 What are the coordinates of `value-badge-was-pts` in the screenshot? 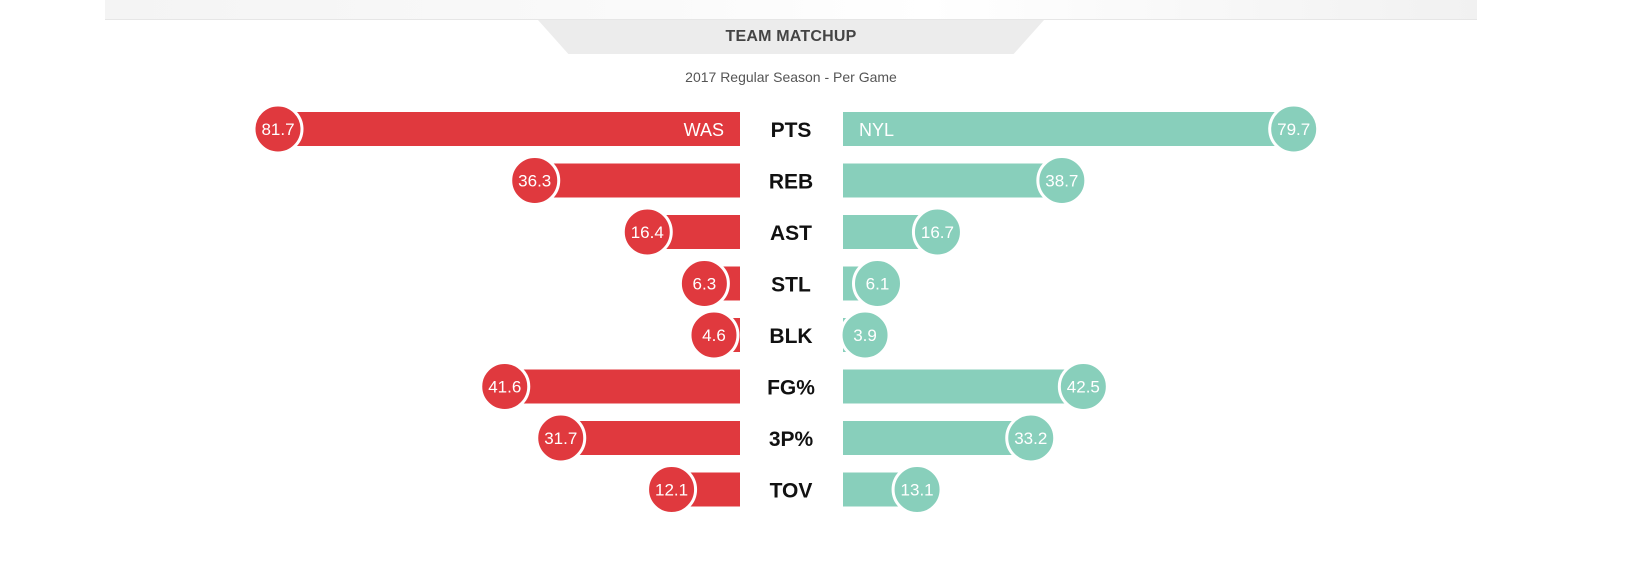 It's located at (278, 129).